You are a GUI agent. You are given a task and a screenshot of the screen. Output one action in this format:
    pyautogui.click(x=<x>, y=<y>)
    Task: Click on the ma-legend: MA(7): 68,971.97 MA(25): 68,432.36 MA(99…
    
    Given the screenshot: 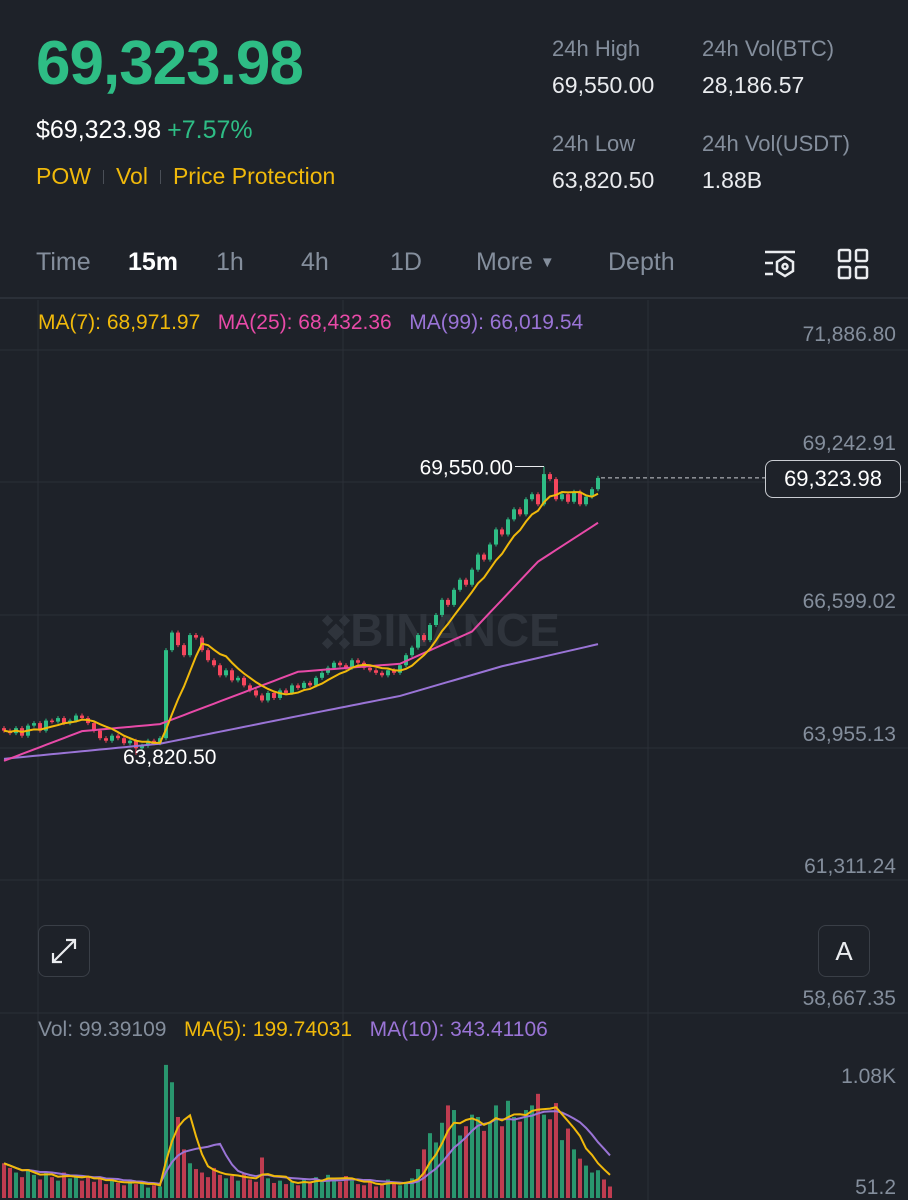 What is the action you would take?
    pyautogui.click(x=310, y=323)
    